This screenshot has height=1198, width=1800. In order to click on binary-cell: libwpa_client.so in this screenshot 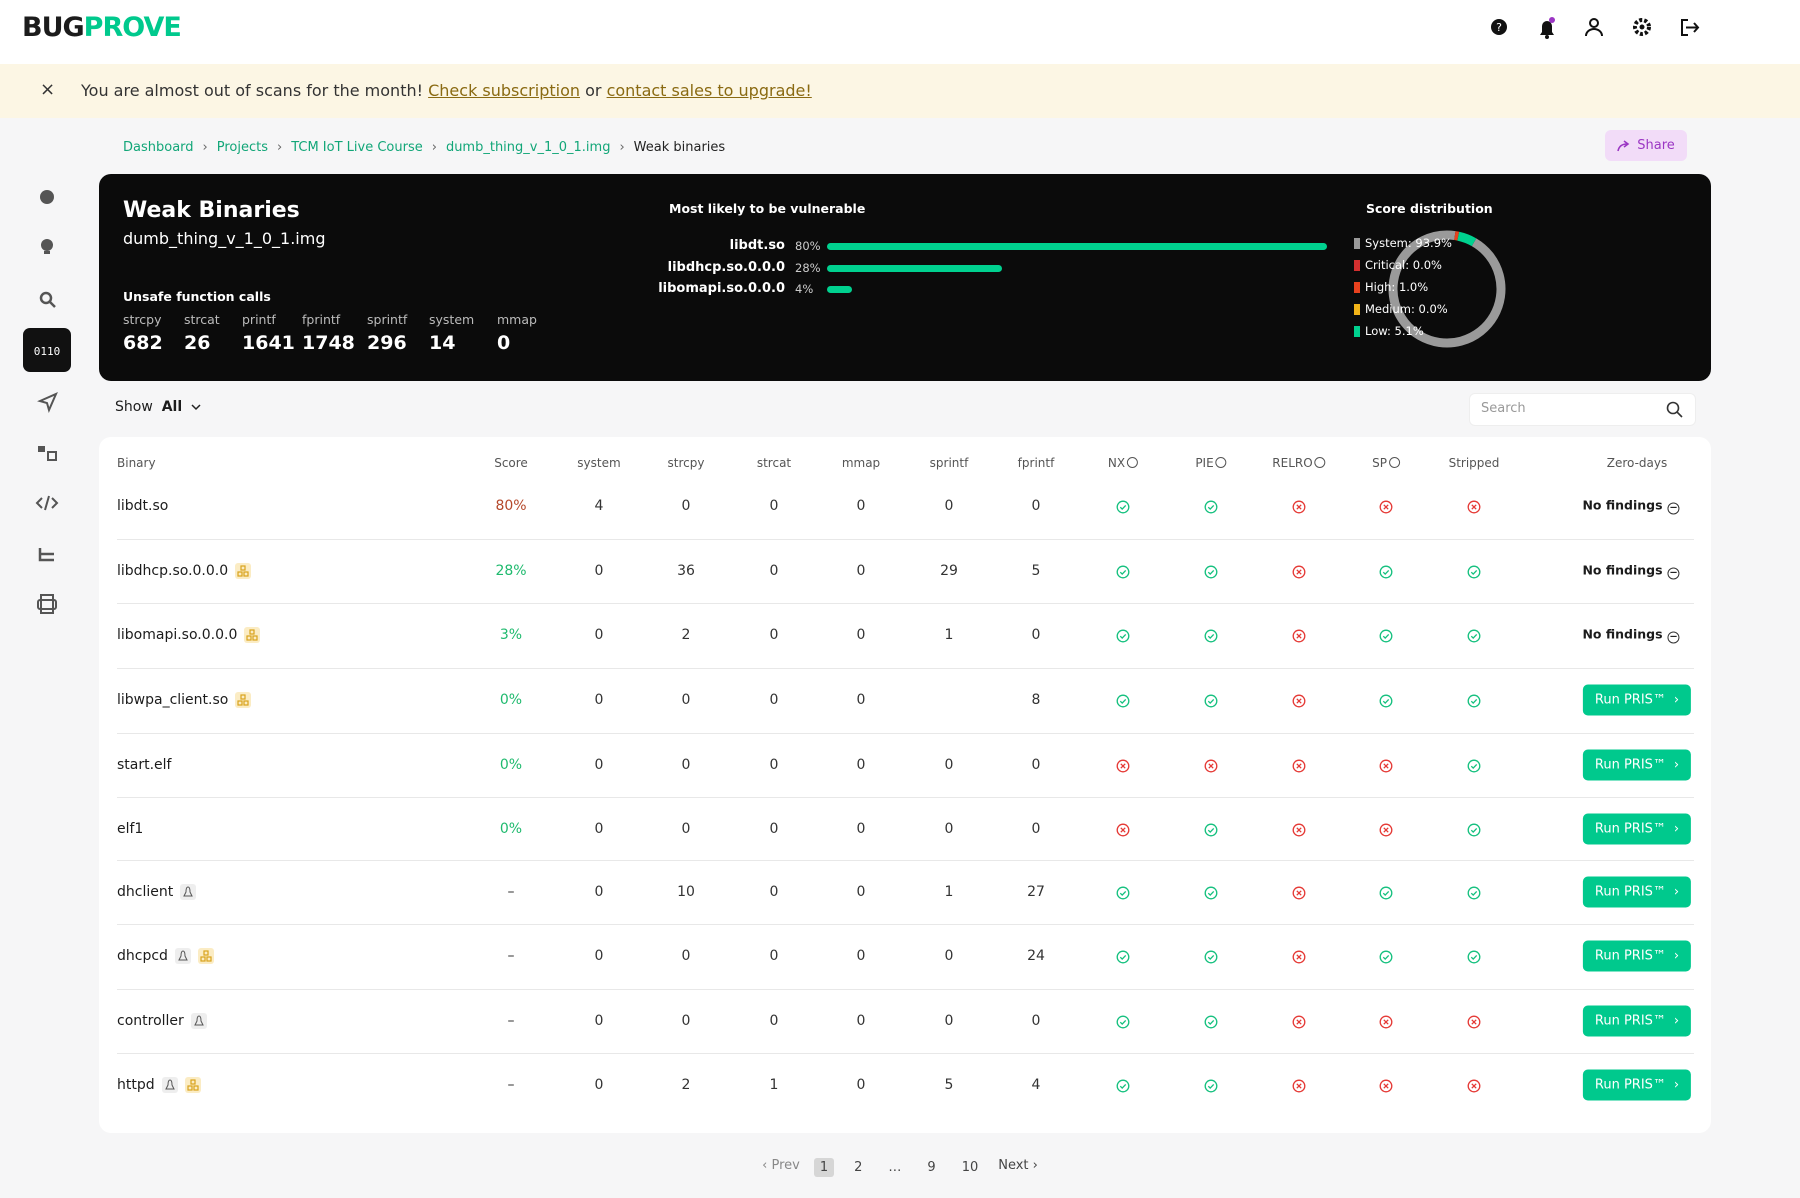, I will do `click(184, 700)`.